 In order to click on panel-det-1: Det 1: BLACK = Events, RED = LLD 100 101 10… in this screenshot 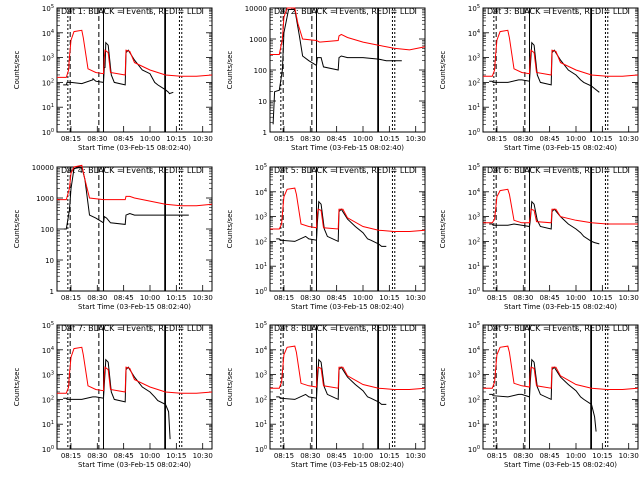, I will do `click(113, 78)`.